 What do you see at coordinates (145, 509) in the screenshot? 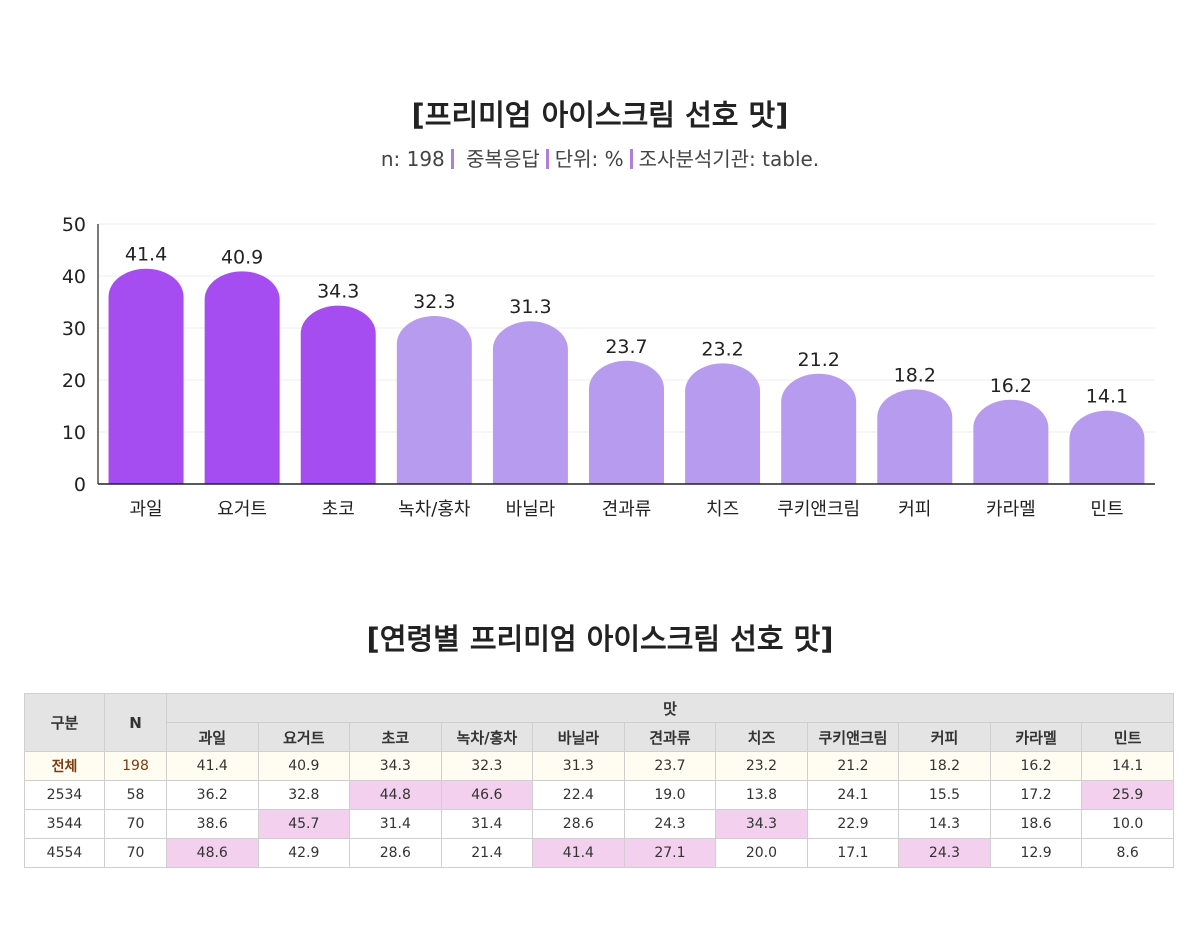
I see `x-tick-label: 과일` at bounding box center [145, 509].